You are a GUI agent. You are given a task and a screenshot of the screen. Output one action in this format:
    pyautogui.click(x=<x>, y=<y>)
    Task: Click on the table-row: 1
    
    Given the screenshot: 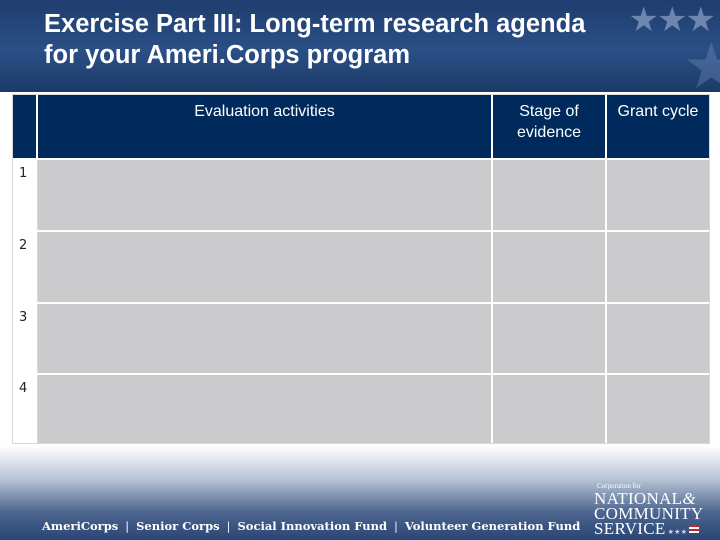 What is the action you would take?
    pyautogui.click(x=361, y=194)
    